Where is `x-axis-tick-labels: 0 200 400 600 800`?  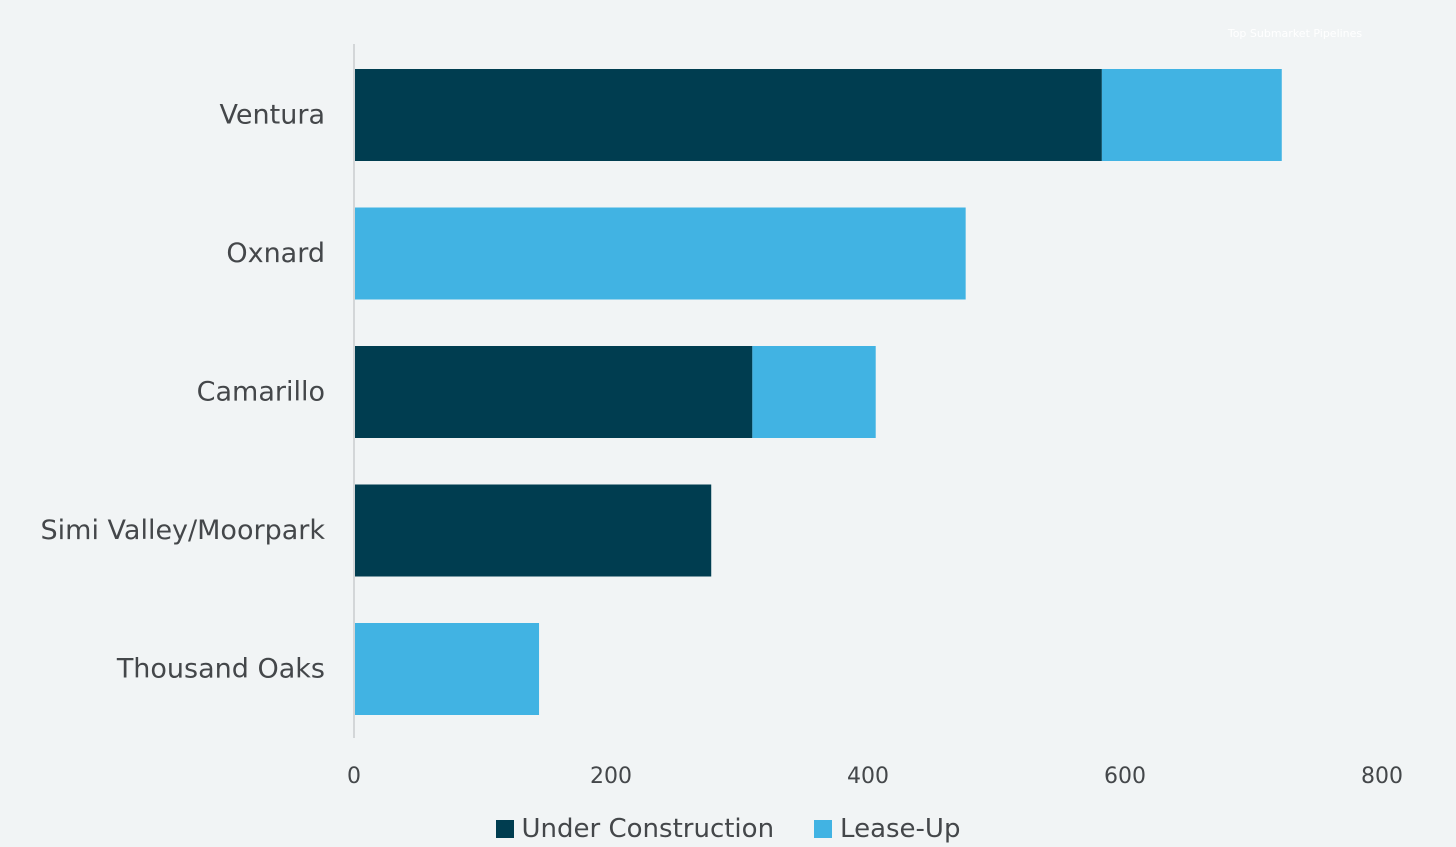
x-axis-tick-labels: 0 200 400 600 800 is located at coordinates (875, 776).